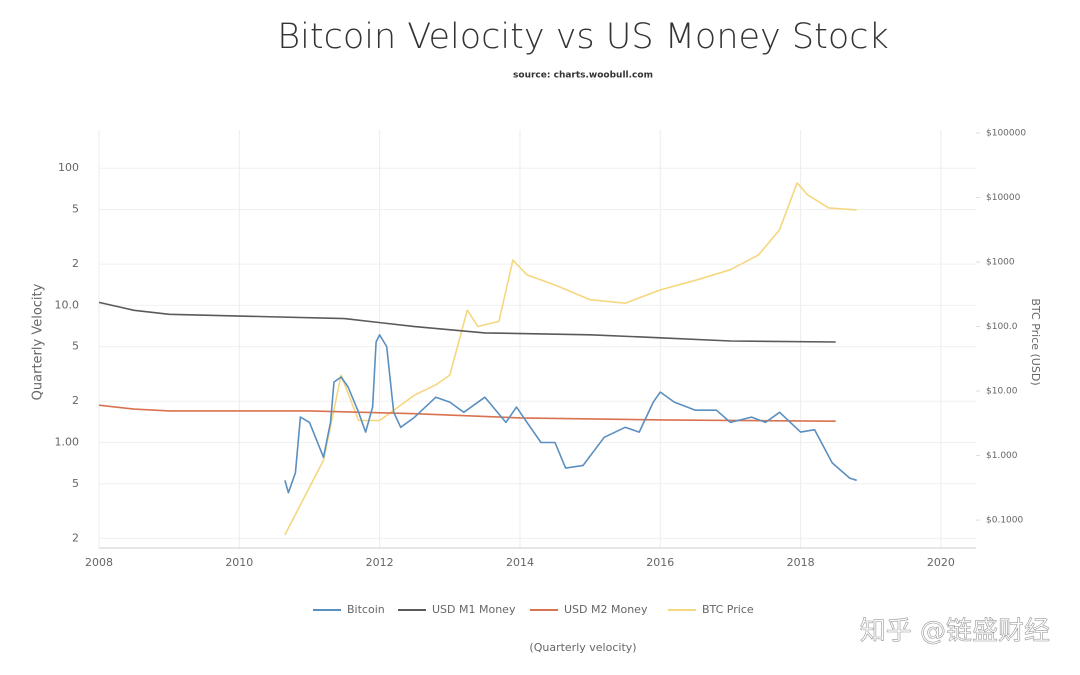  What do you see at coordinates (941, 562) in the screenshot?
I see `x-tick-label: 2020` at bounding box center [941, 562].